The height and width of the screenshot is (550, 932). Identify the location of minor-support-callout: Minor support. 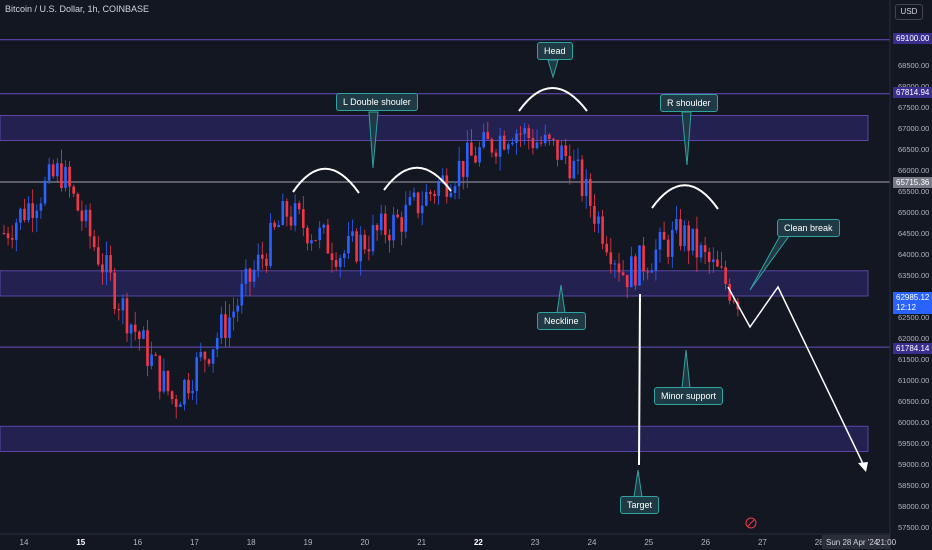
(689, 396).